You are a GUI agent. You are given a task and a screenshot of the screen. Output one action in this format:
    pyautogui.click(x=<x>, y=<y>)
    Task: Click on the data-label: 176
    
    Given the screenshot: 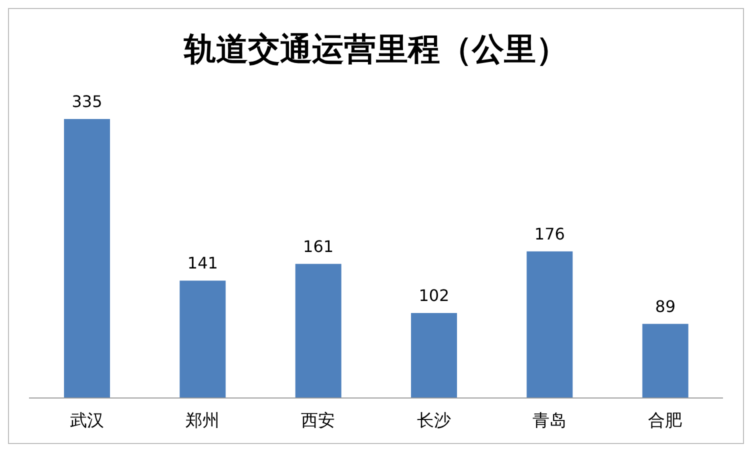 What is the action you would take?
    pyautogui.click(x=549, y=234)
    